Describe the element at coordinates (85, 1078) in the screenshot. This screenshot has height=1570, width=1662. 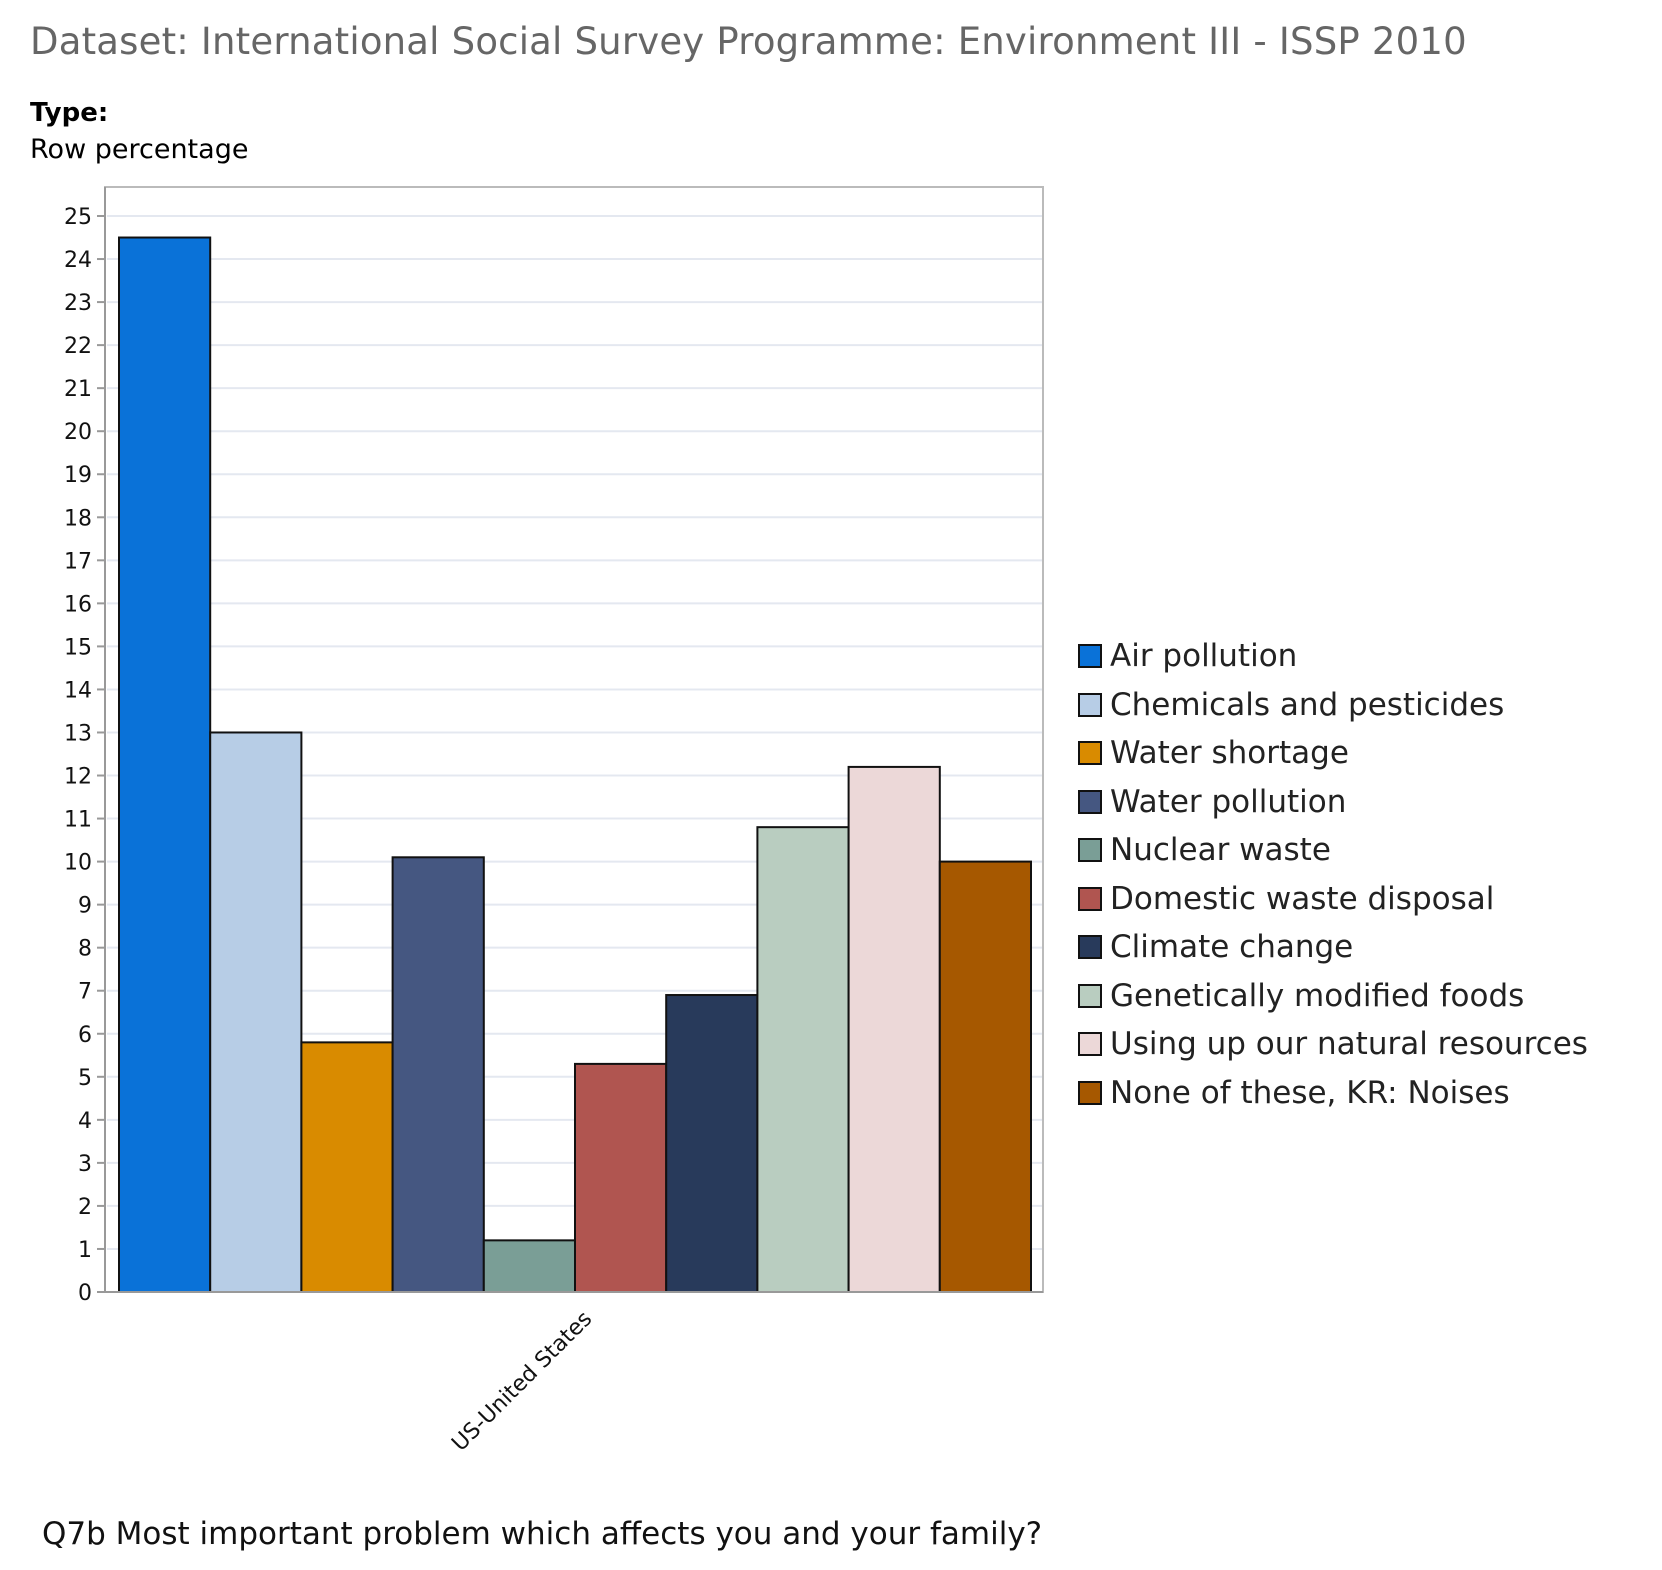
I see `y-tick-label: 5` at that location.